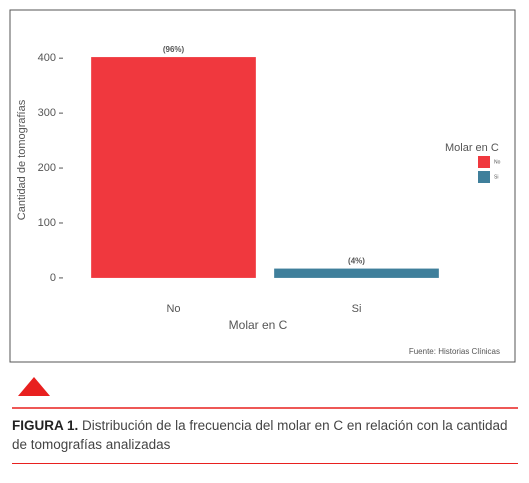 Image resolution: width=529 pixels, height=483 pixels. Describe the element at coordinates (47, 58) in the screenshot. I see `y-tick-label: 400` at that location.